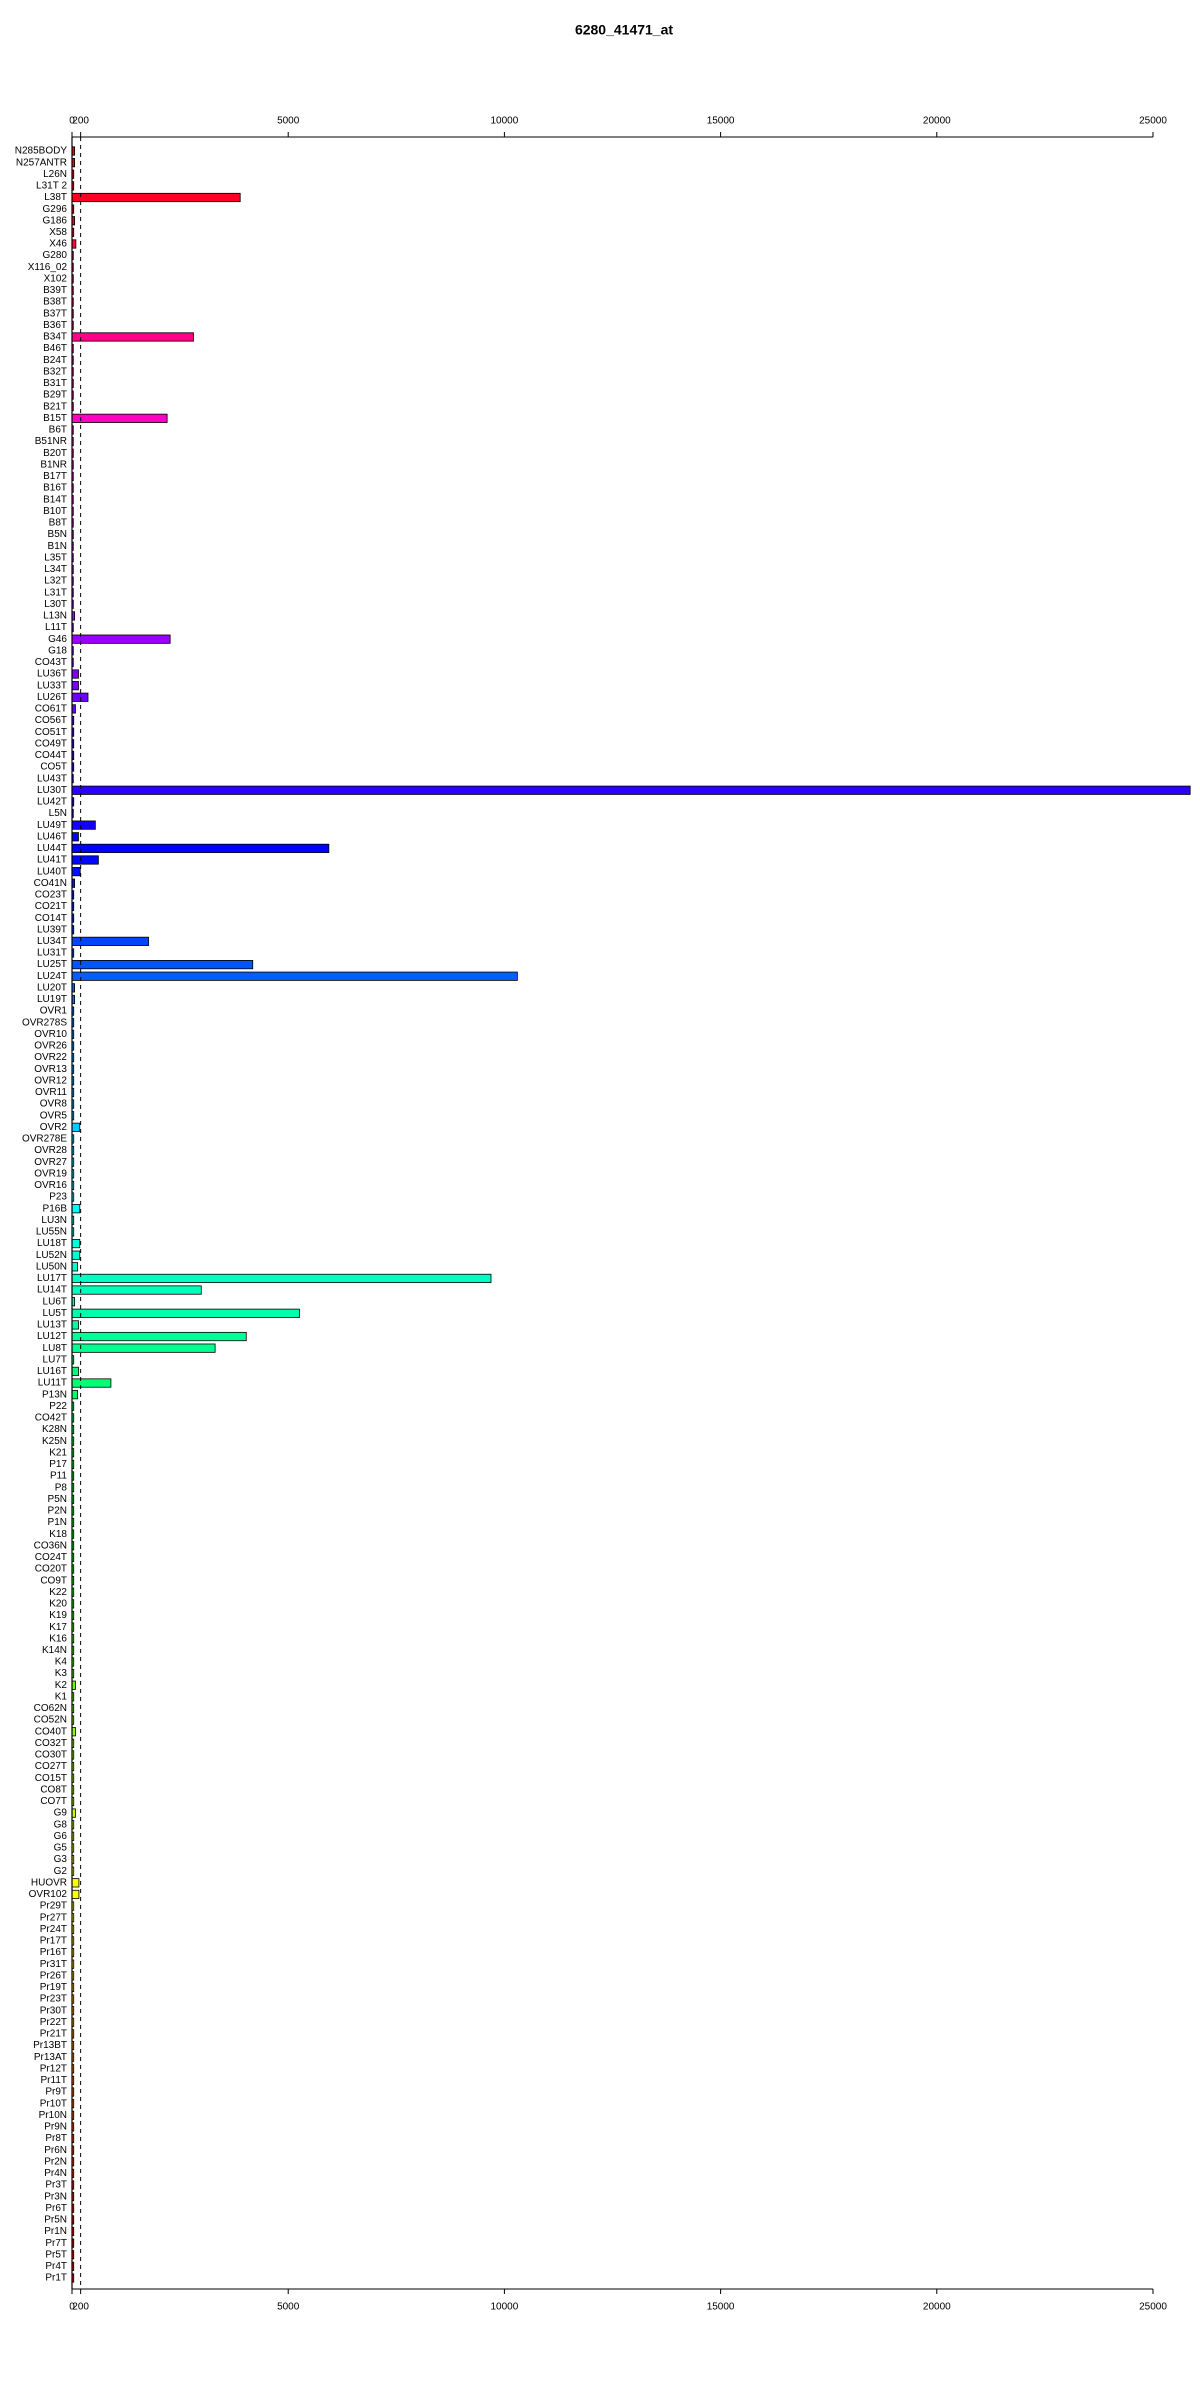 The width and height of the screenshot is (1200, 2400). Describe the element at coordinates (55, 1359) in the screenshot. I see `y-tick-label: LU7T` at that location.